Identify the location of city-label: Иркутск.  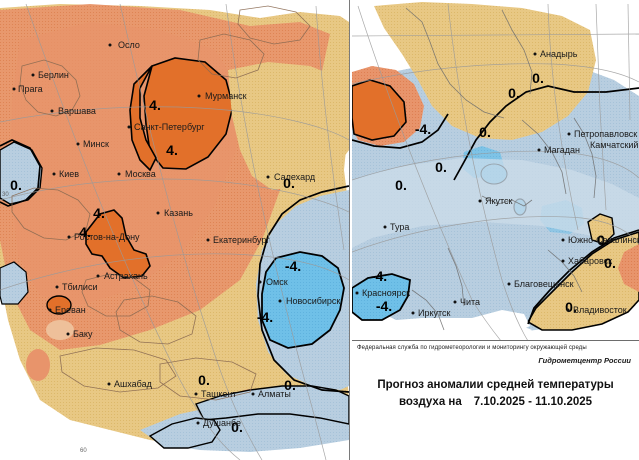
(434, 313).